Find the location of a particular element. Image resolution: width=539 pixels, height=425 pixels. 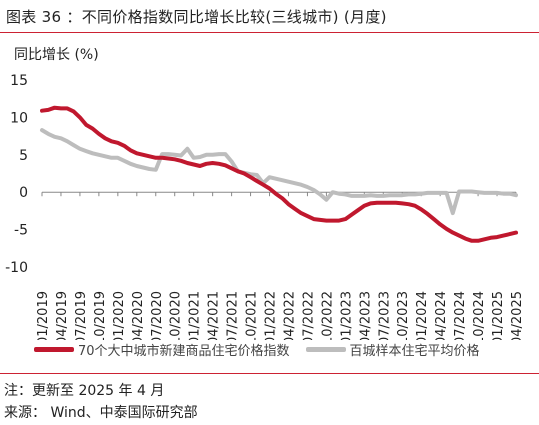

x-tick-label: 04/2023 is located at coordinates (365, 315).